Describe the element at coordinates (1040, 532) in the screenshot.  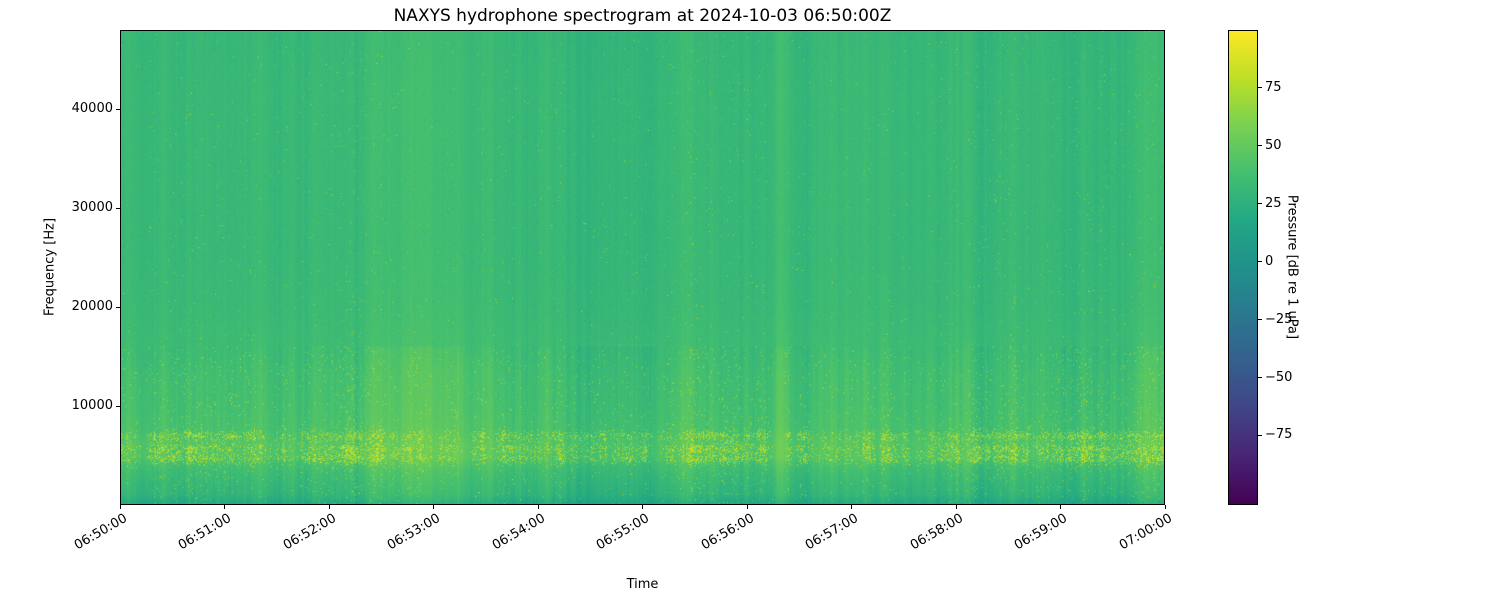
I see `x-tick-label: 06:59:00` at that location.